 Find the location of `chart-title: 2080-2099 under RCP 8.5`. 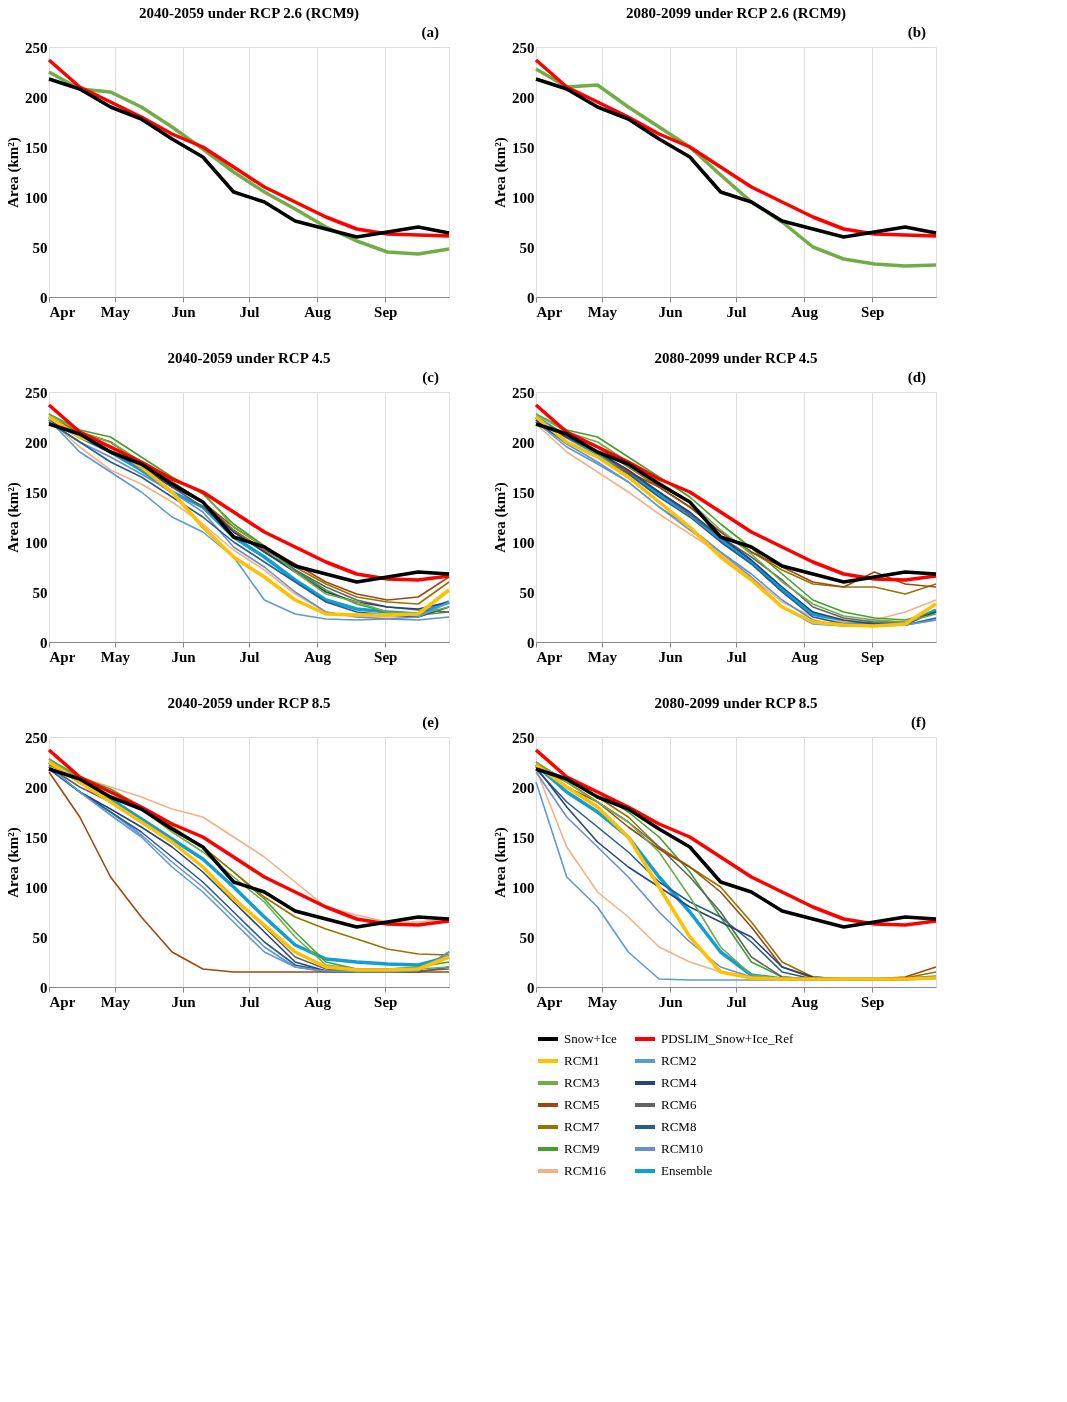

chart-title: 2080-2099 under RCP 8.5 is located at coordinates (736, 703).